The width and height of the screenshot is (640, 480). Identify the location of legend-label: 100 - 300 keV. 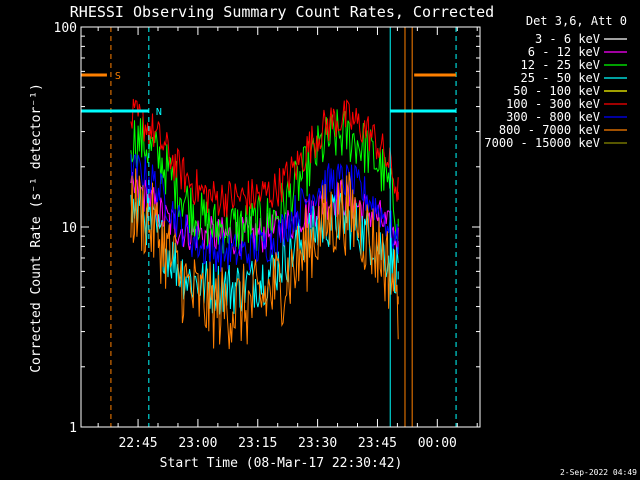
(553, 104).